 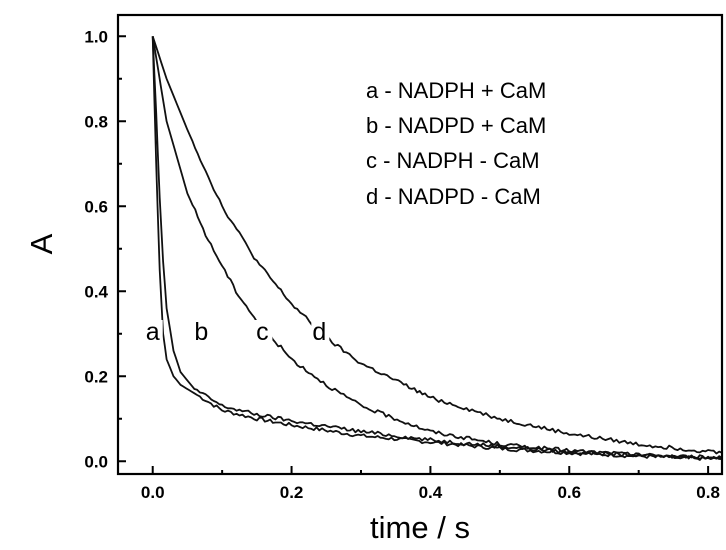 What do you see at coordinates (292, 492) in the screenshot?
I see `x-tick-label: 0.2` at bounding box center [292, 492].